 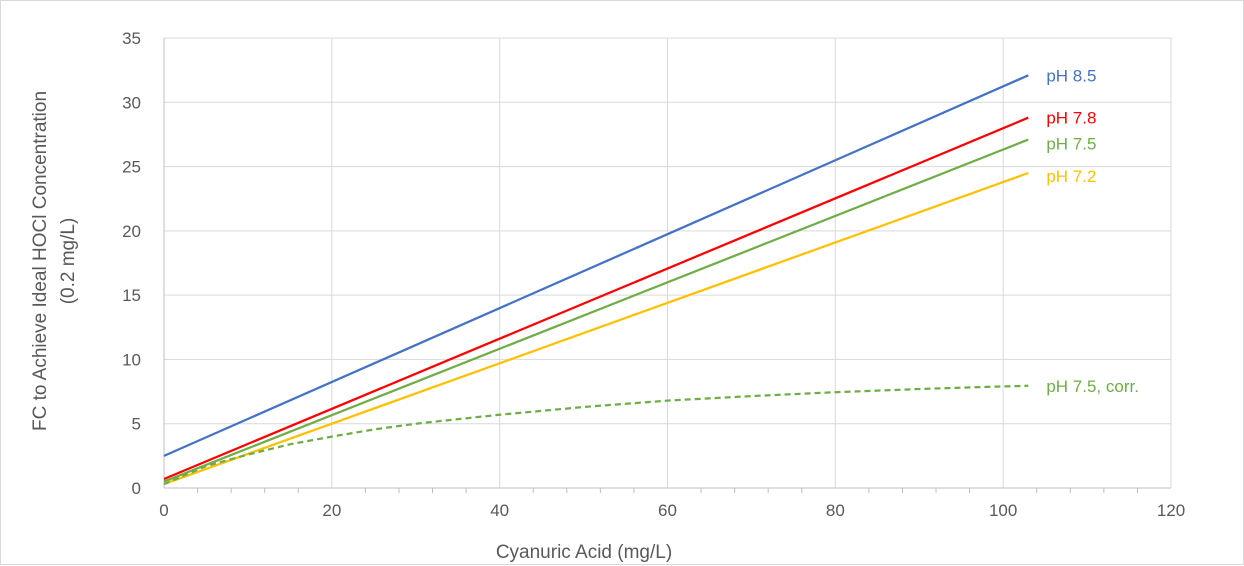 I want to click on y-axis-title-line1: FC to Achieve Ideal HOCl Concentration, so click(x=40, y=261).